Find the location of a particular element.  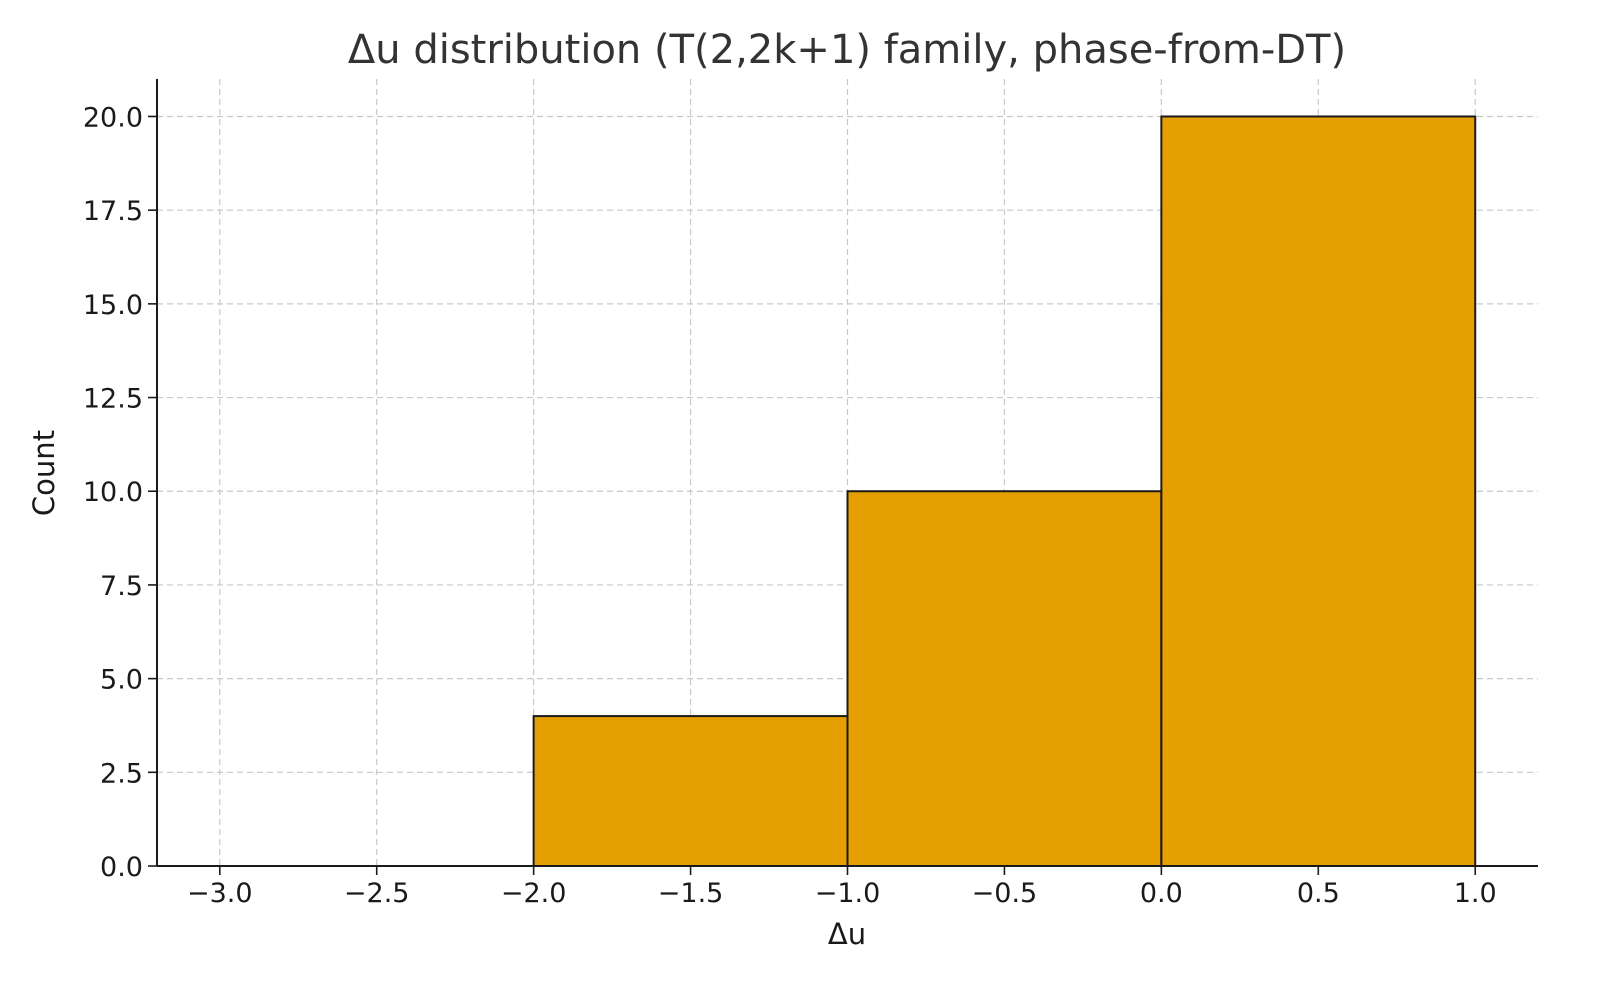

x-tick-label: −2.0 is located at coordinates (534, 893).